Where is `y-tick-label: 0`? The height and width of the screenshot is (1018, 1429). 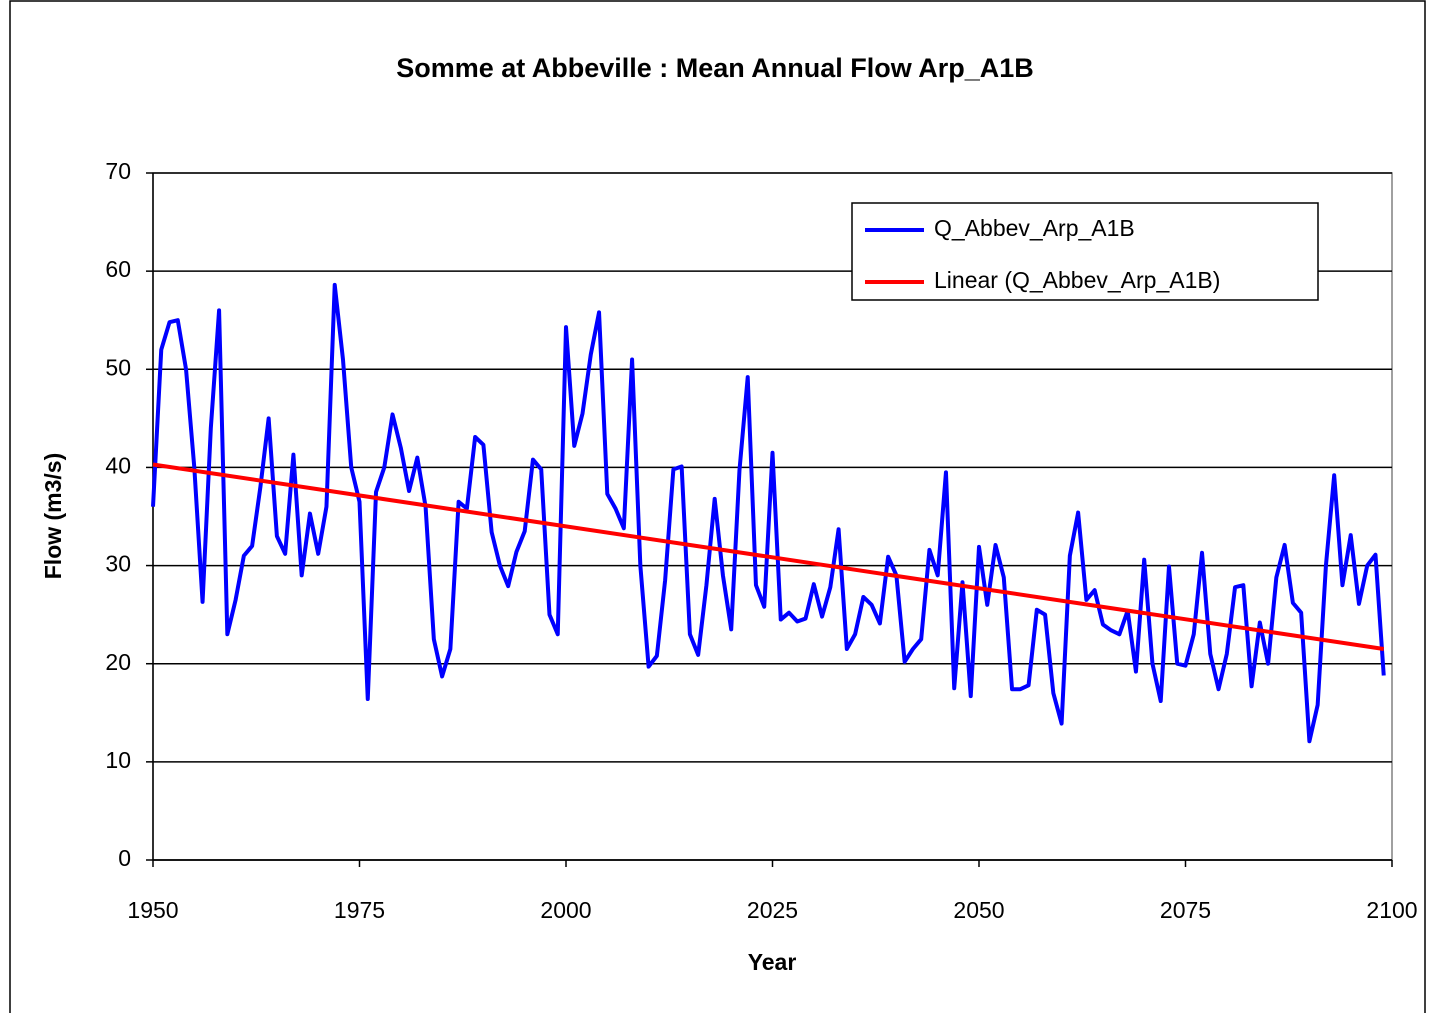
y-tick-label: 0 is located at coordinates (124, 858).